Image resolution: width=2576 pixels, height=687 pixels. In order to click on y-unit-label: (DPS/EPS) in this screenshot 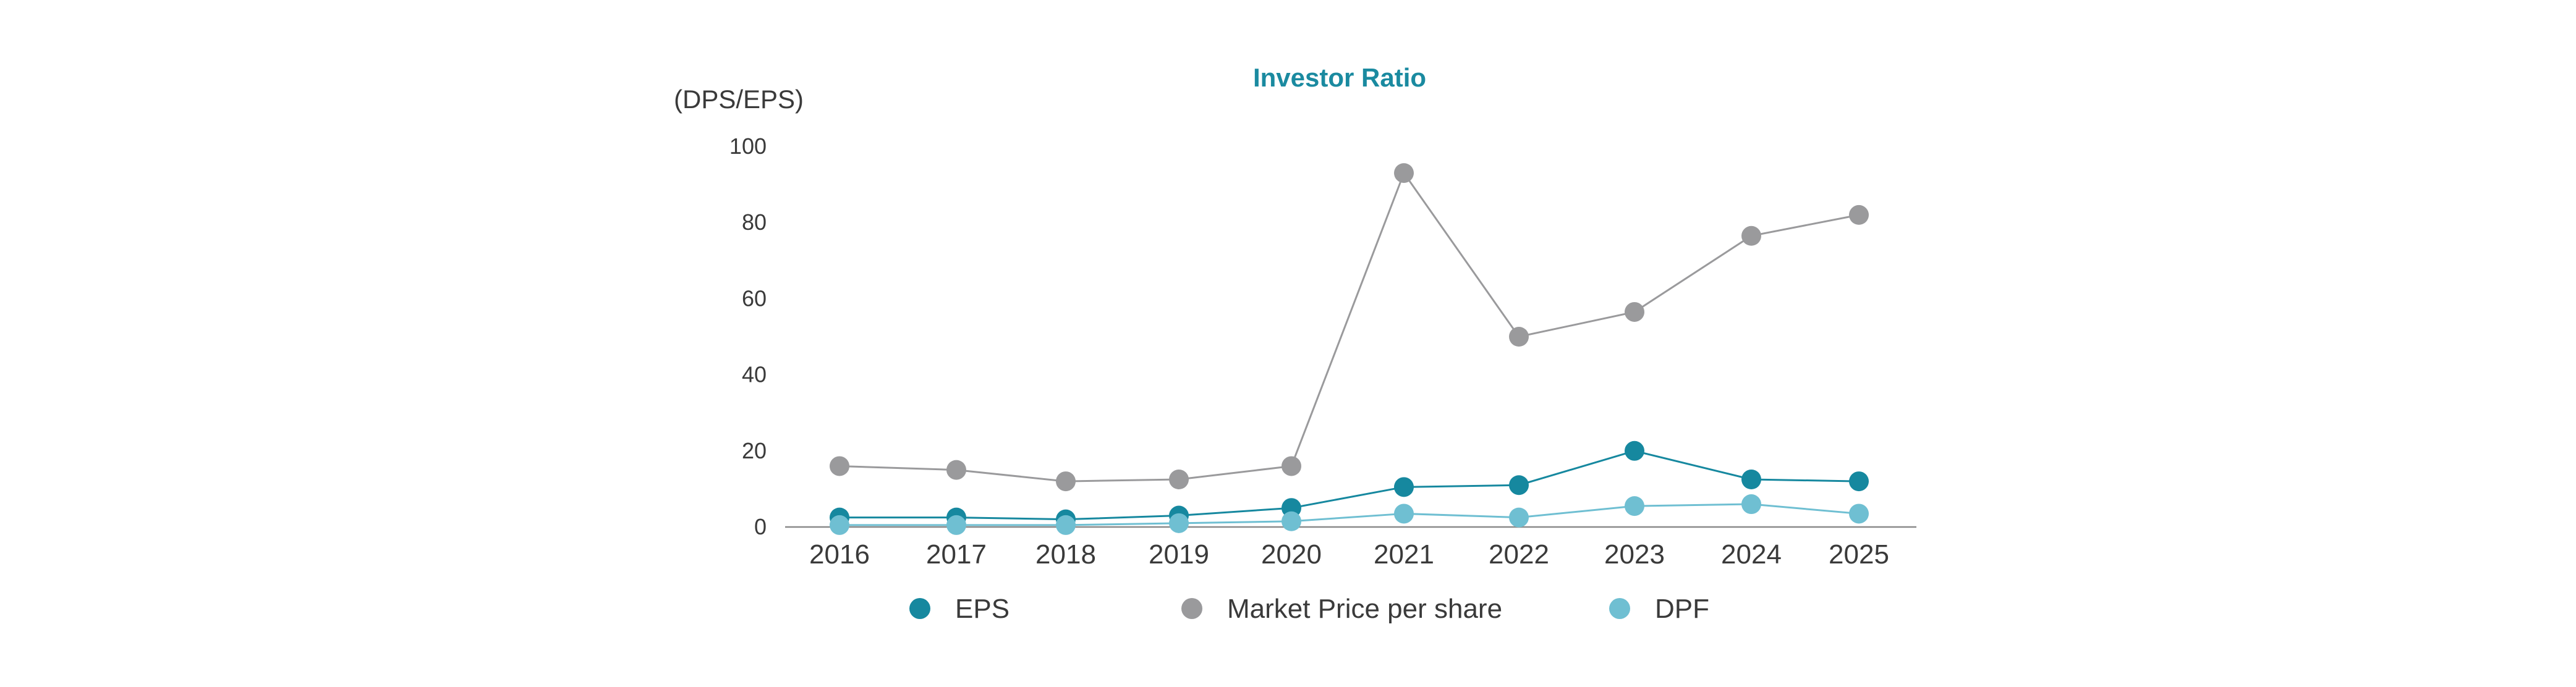, I will do `click(739, 100)`.